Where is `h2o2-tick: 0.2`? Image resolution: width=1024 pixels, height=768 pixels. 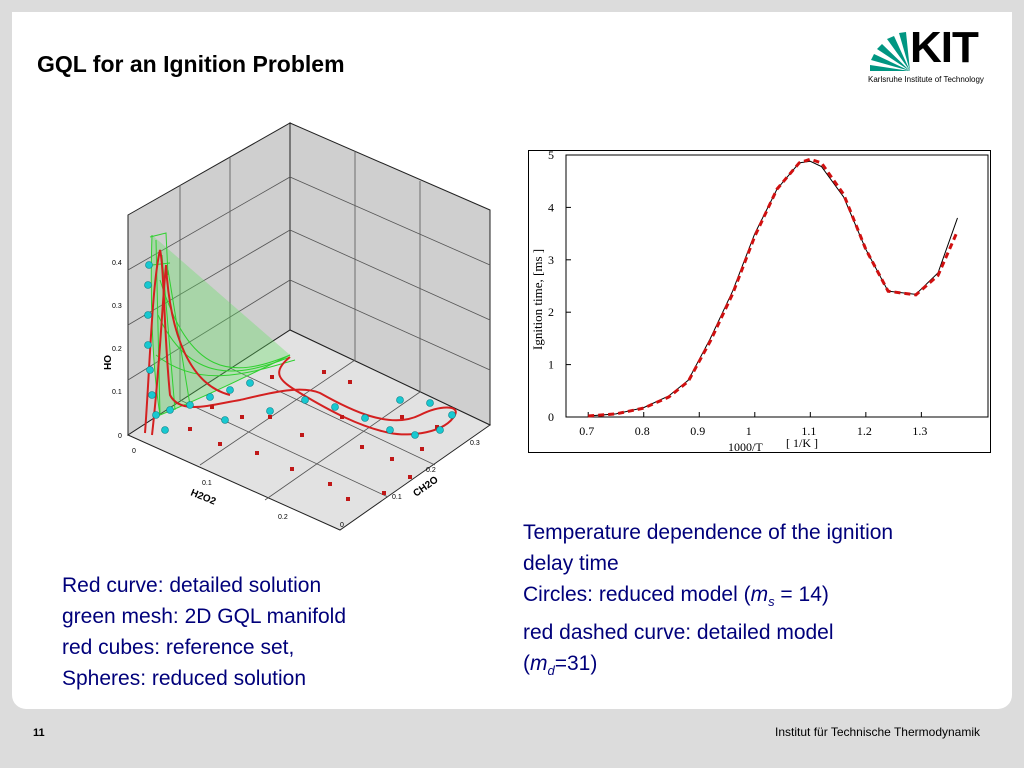 h2o2-tick: 0.2 is located at coordinates (283, 517).